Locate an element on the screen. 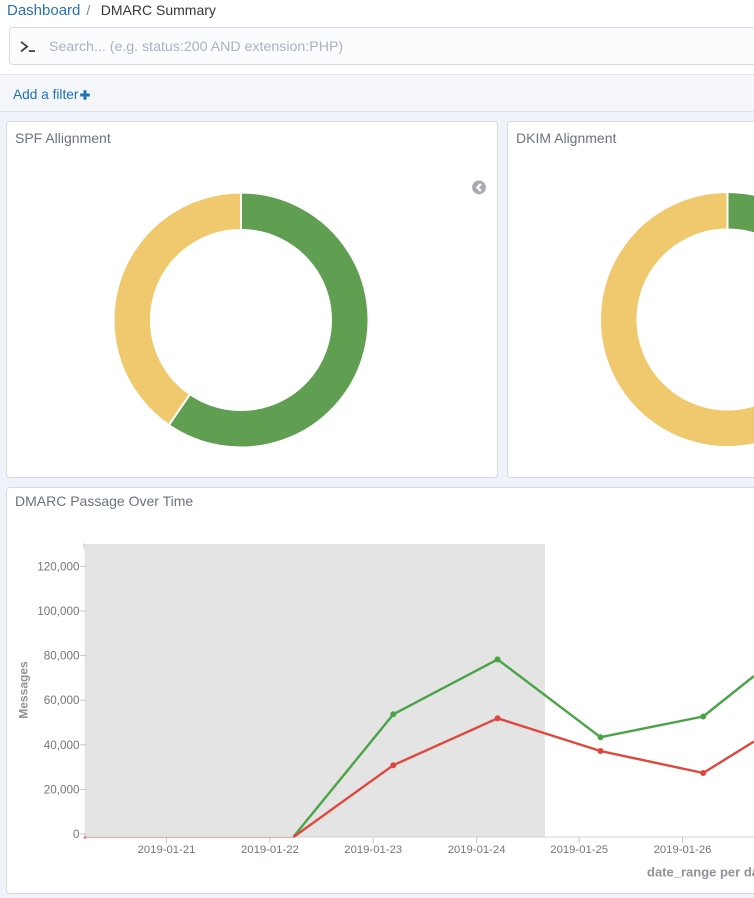 The height and width of the screenshot is (898, 754). svg-text: 100,000 is located at coordinates (58, 611).